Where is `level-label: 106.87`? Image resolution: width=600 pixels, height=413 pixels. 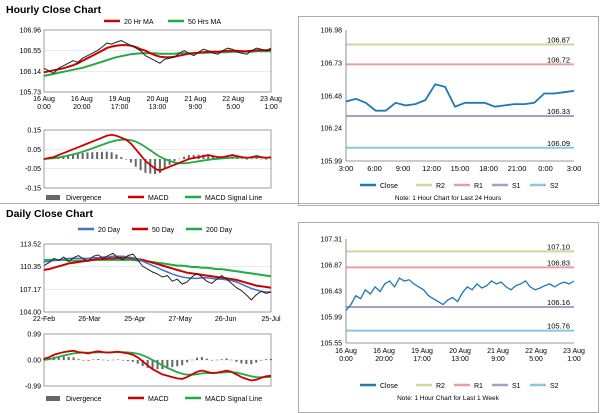
level-label: 106.87 is located at coordinates (558, 40).